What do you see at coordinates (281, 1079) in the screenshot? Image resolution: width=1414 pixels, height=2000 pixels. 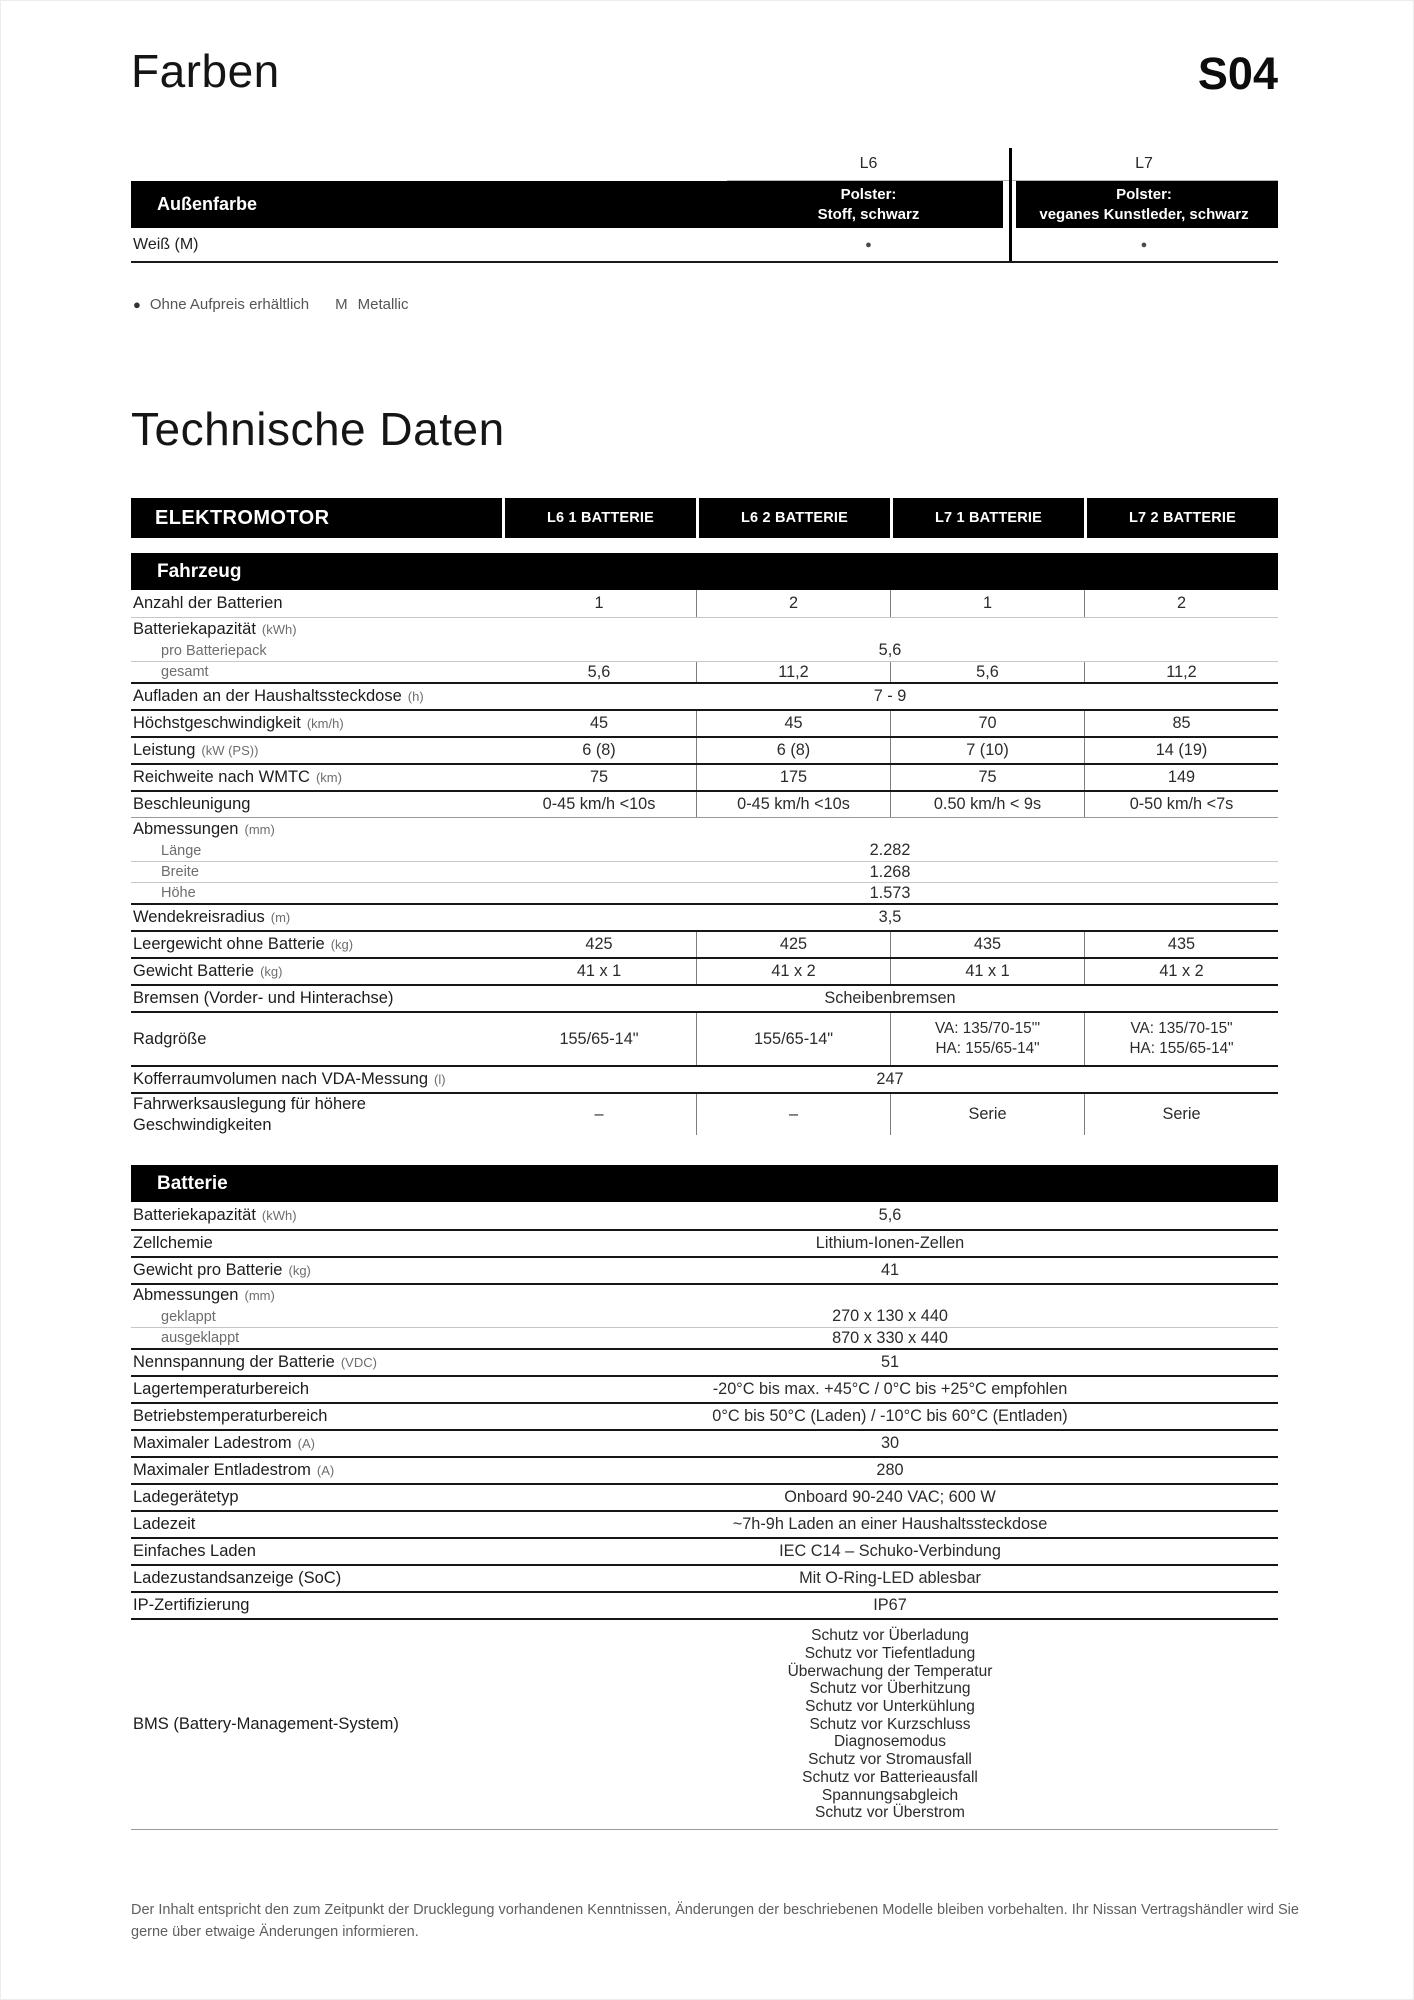 I see `label-text: Kofferraumvolumen nach VDA-Messung` at bounding box center [281, 1079].